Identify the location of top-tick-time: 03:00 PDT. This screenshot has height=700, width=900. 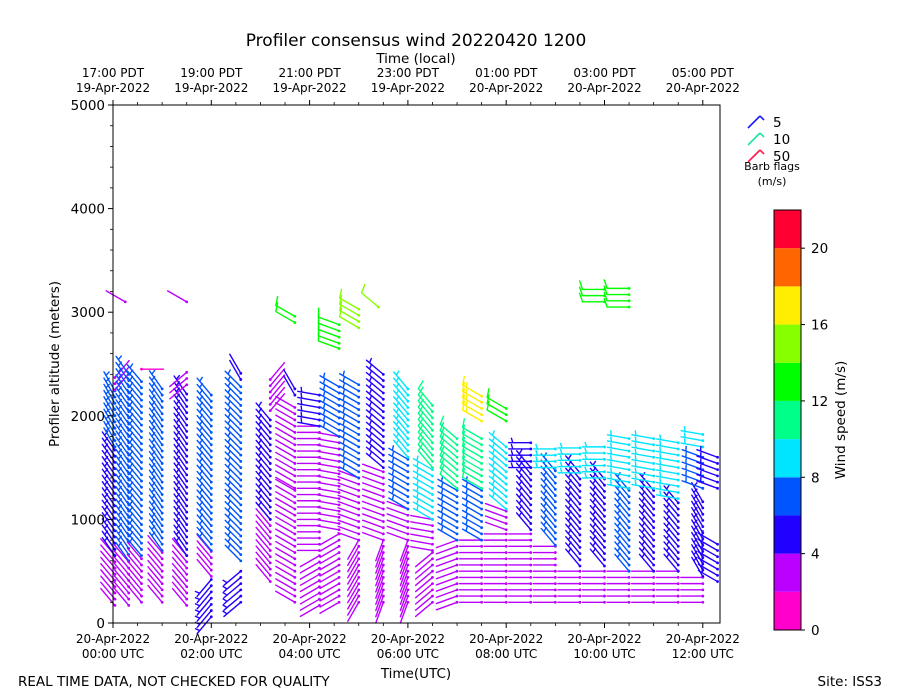
(604, 73).